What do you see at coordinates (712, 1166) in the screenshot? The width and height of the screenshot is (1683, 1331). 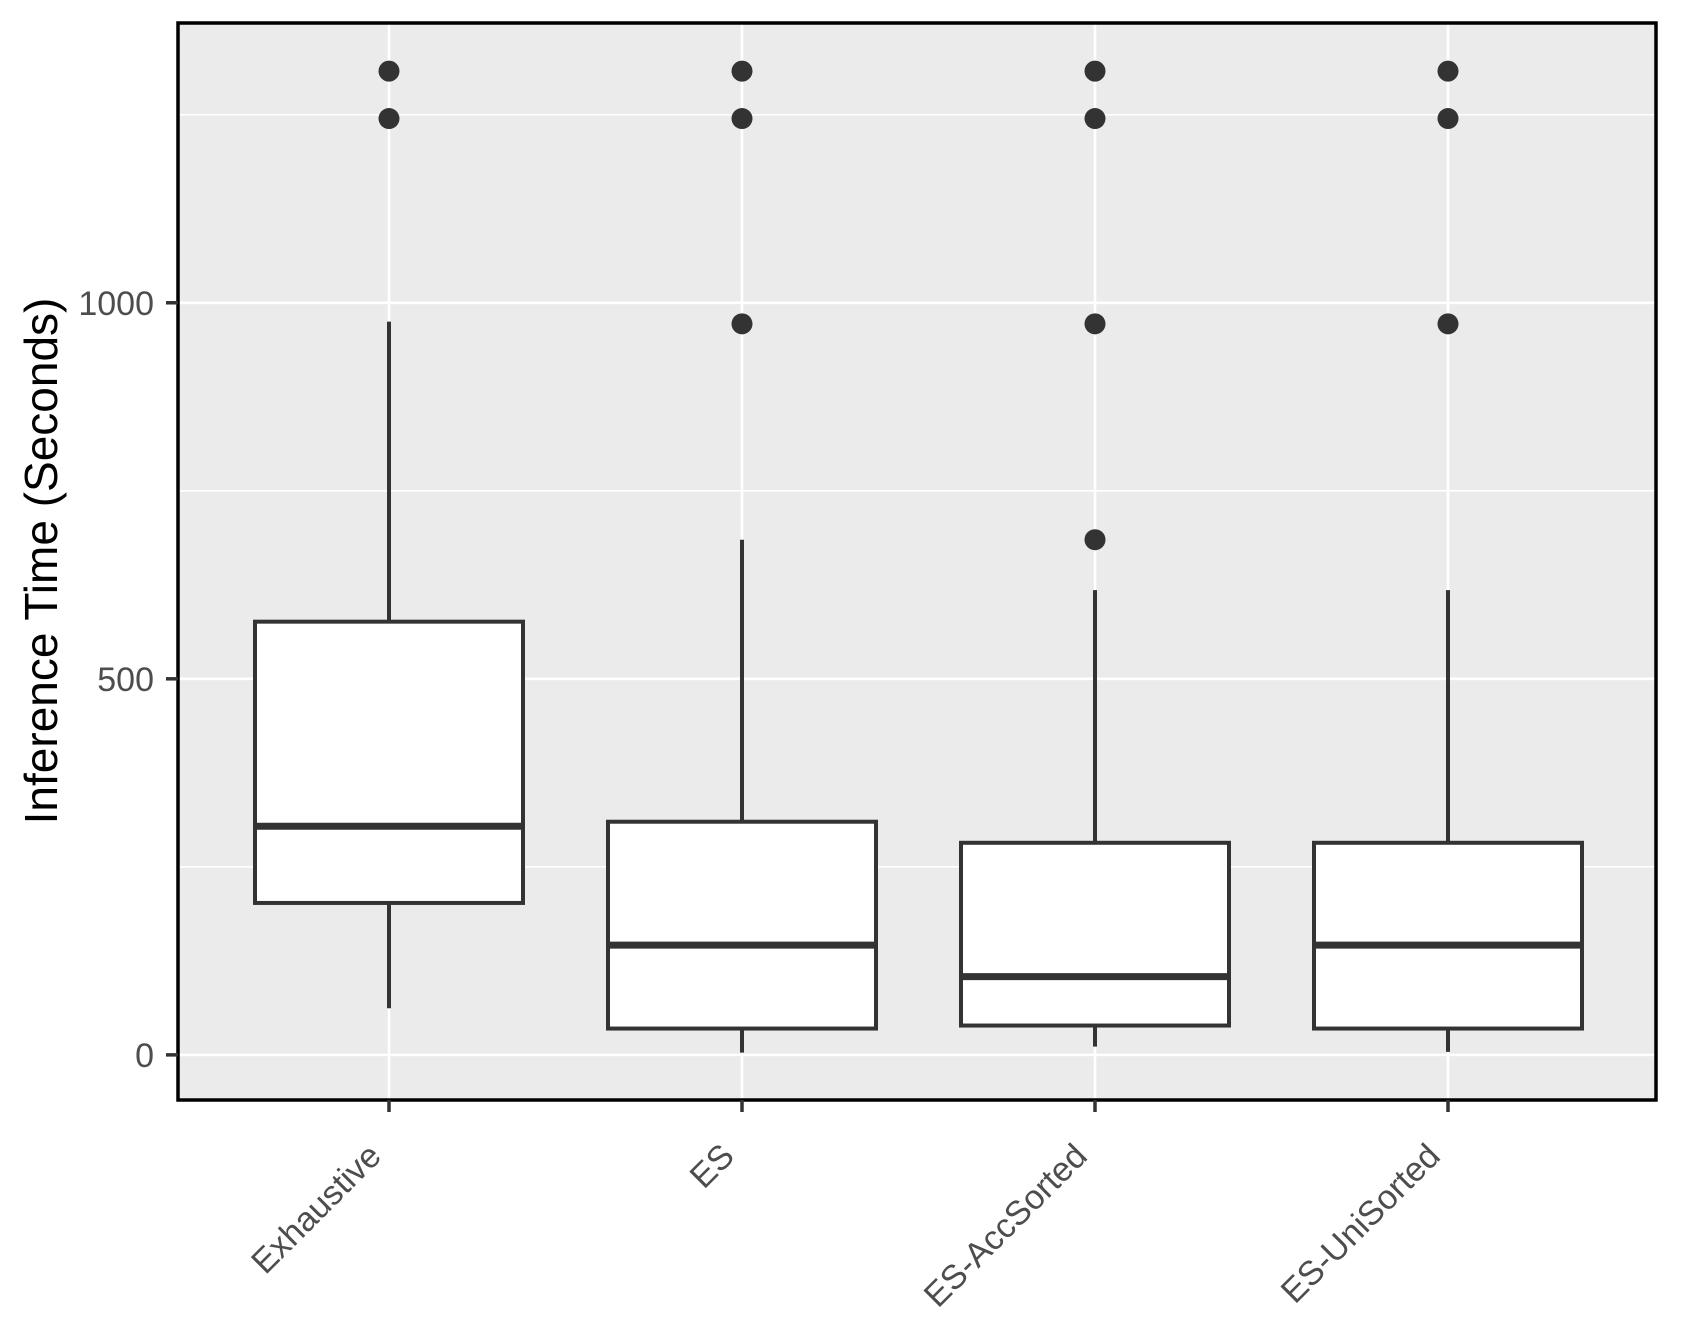 I see `x-tick-label: ES` at bounding box center [712, 1166].